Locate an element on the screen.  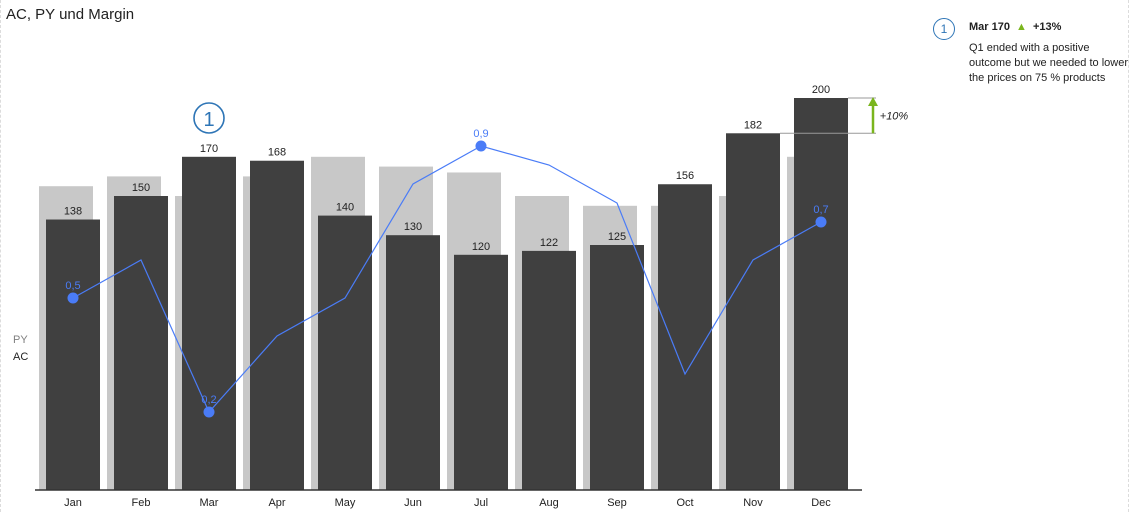
ac-value-label: 170 is located at coordinates (209, 149).